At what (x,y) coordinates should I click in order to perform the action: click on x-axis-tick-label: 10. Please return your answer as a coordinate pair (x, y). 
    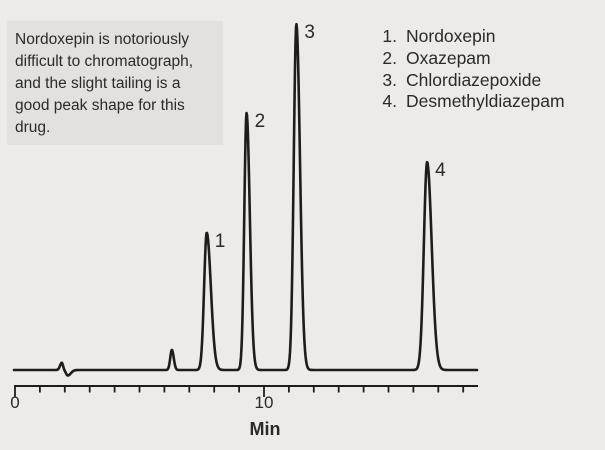
    Looking at the image, I should click on (264, 402).